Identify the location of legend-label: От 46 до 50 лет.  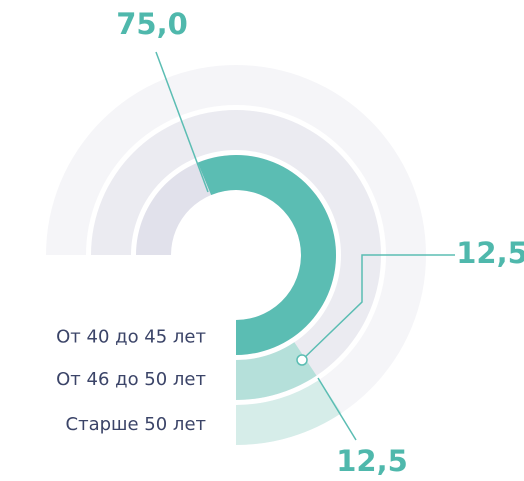
(131, 379).